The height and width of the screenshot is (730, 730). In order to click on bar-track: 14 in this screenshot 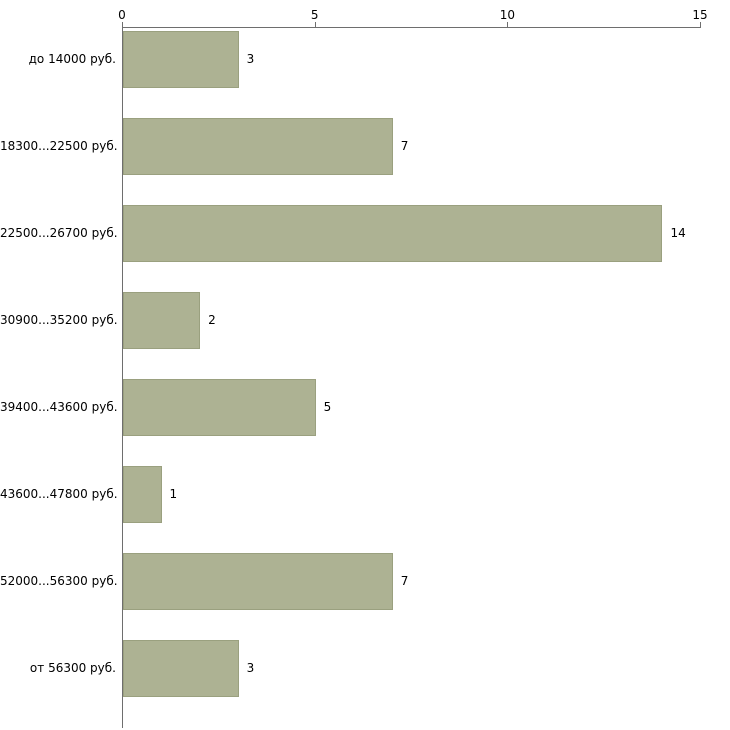, I will do `click(426, 245)`.